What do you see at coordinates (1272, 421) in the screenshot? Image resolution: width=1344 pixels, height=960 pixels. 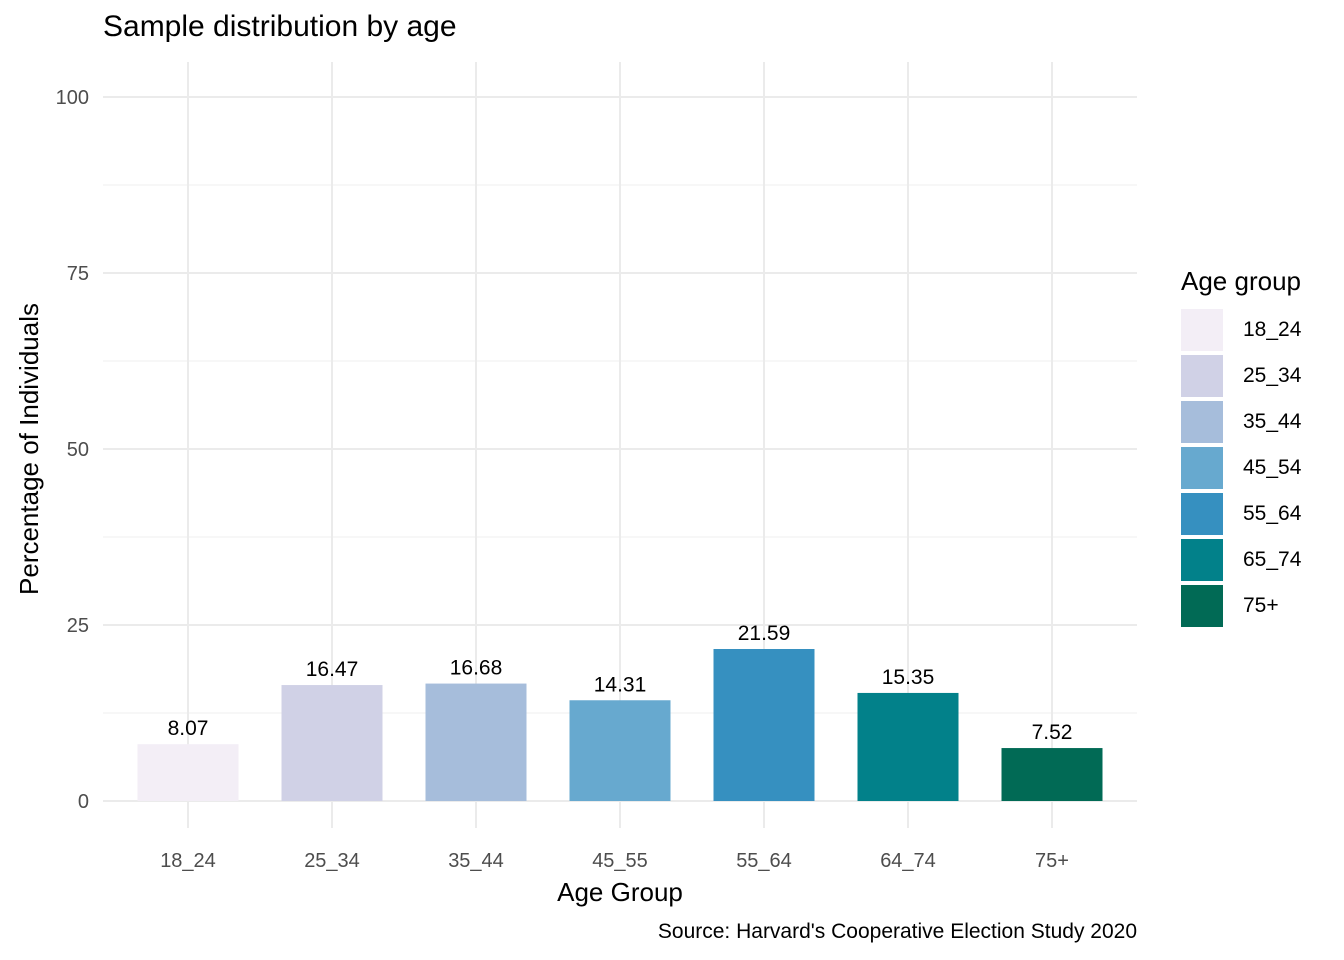 I see `legend-label: 35_44` at bounding box center [1272, 421].